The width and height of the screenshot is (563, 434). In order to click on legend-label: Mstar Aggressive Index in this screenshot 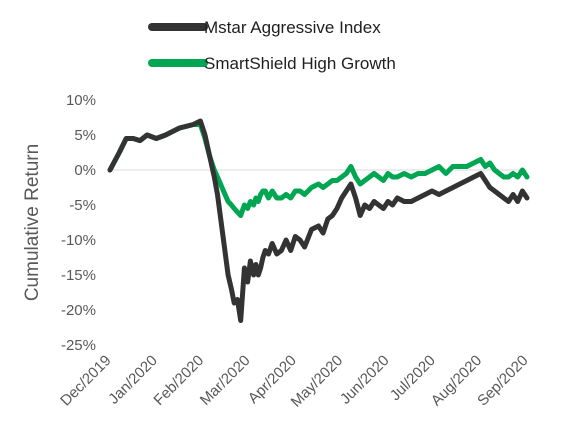, I will do `click(292, 27)`.